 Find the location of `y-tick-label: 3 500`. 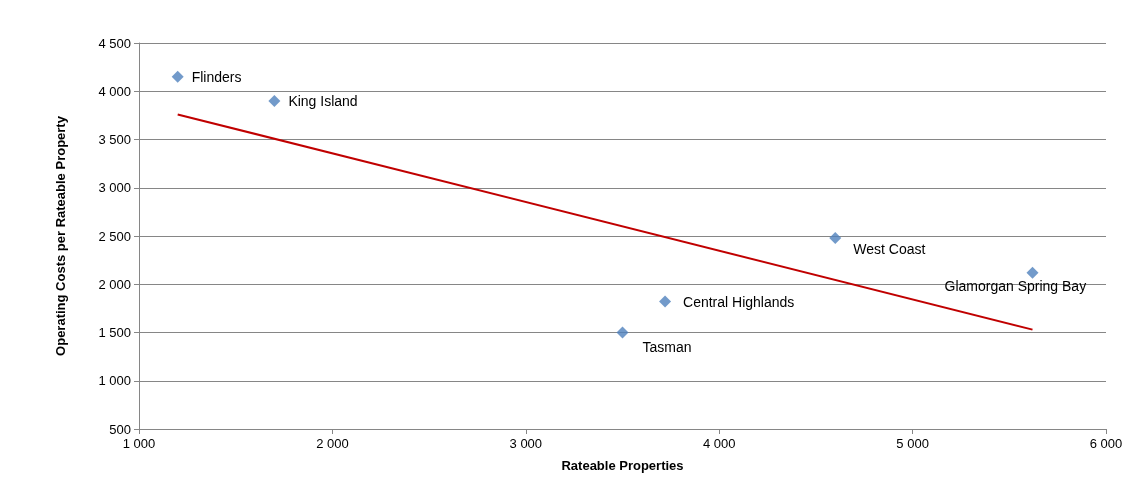

y-tick-label: 3 500 is located at coordinates (114, 139).